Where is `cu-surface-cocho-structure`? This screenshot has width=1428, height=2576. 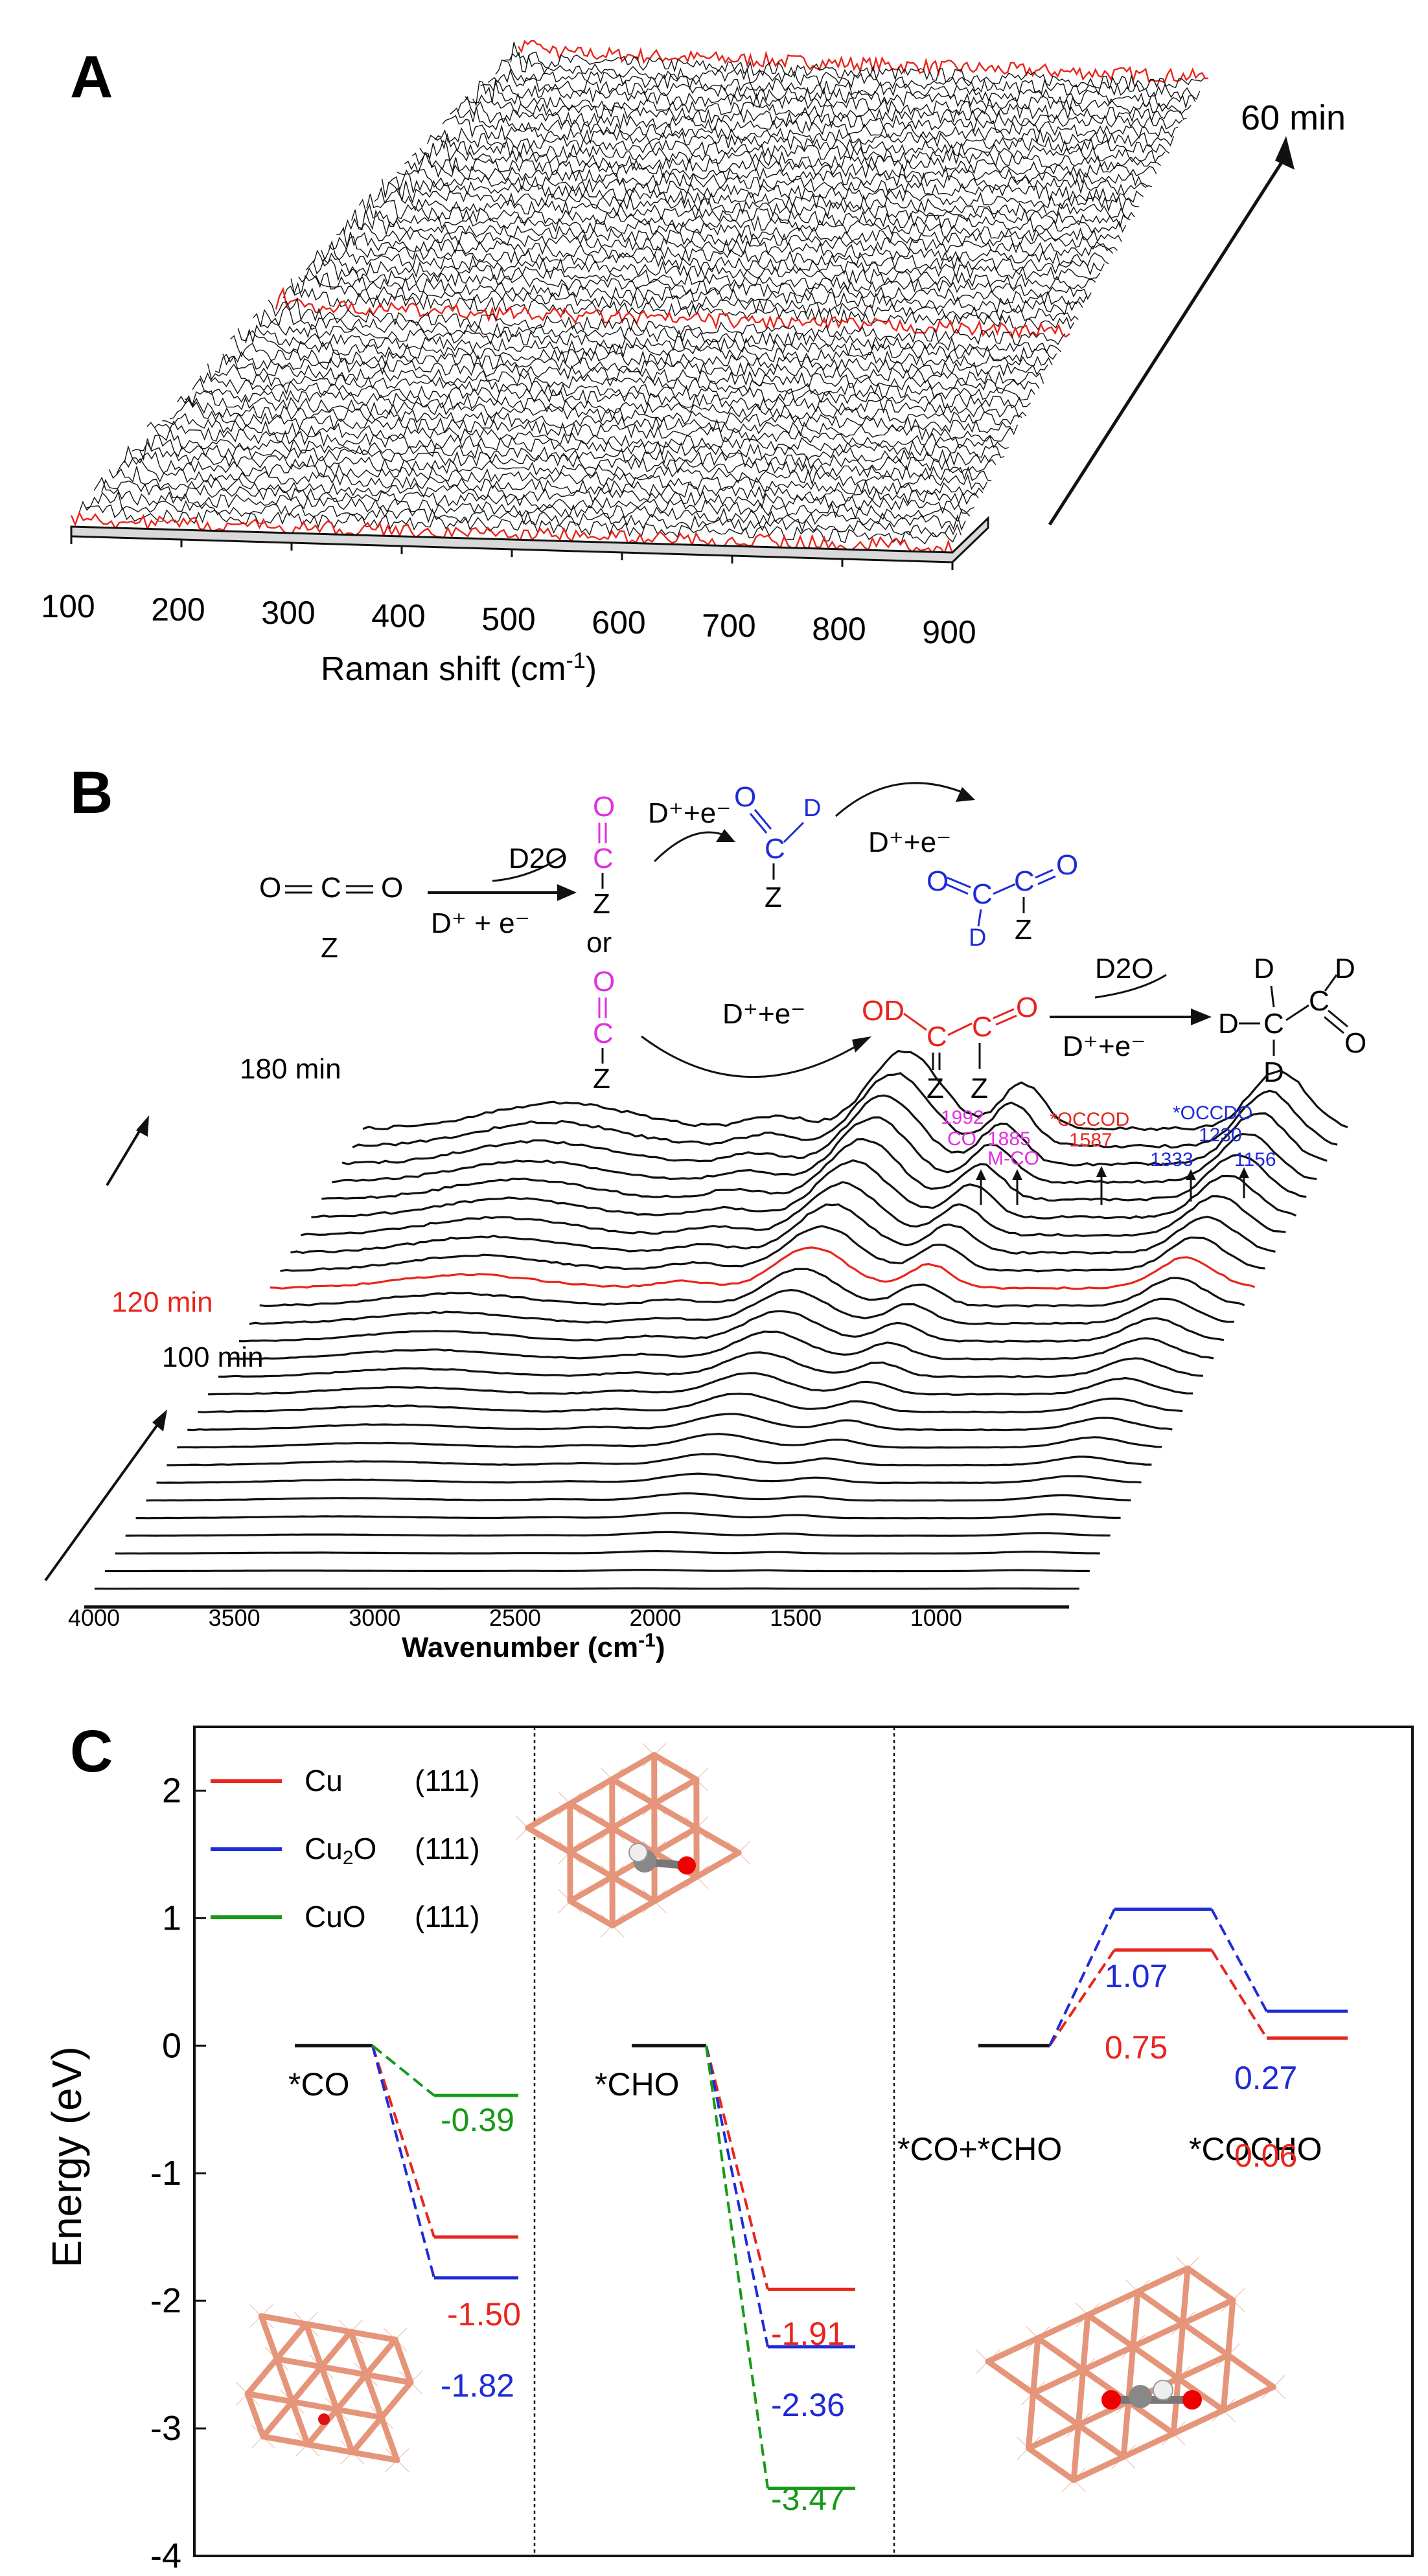 cu-surface-cocho-structure is located at coordinates (1131, 2374).